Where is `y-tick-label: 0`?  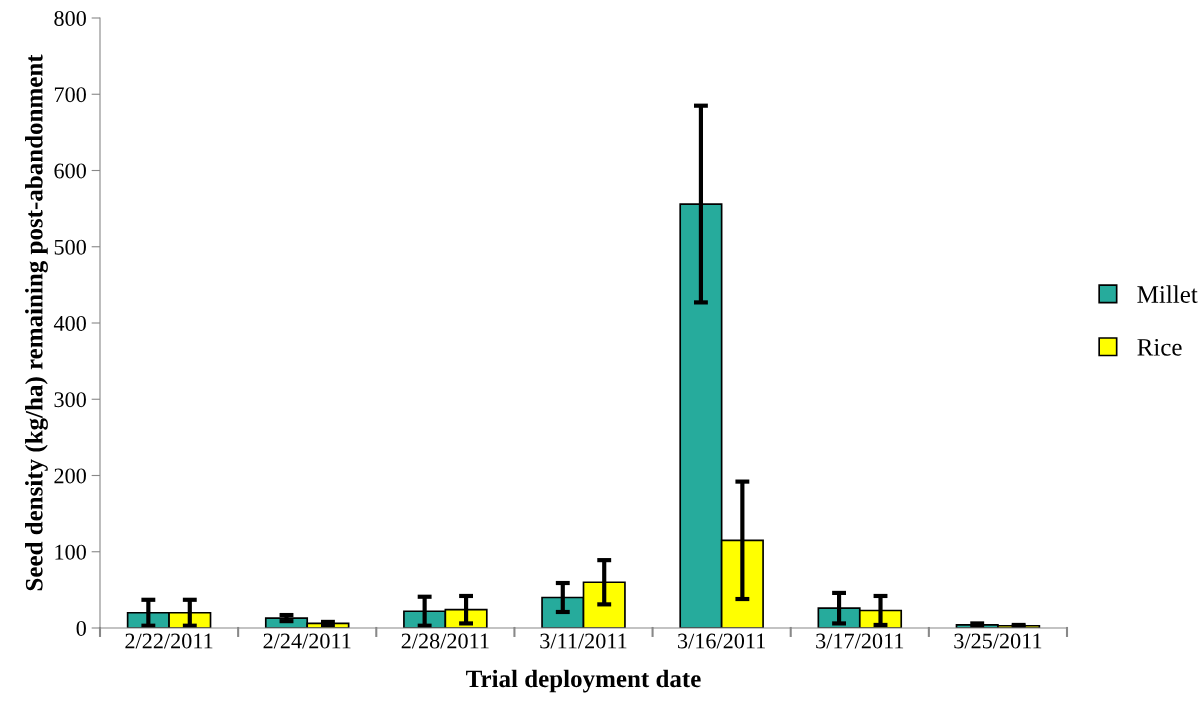 y-tick-label: 0 is located at coordinates (81, 628).